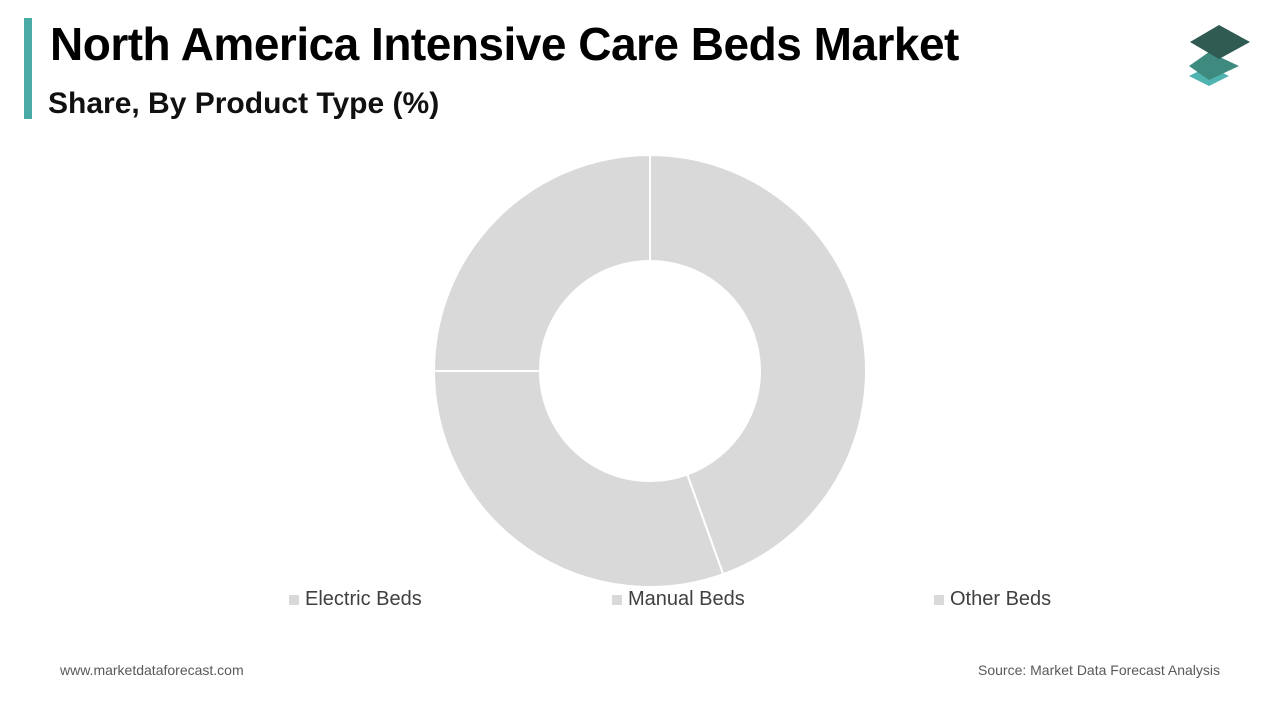 This screenshot has width=1280, height=720. What do you see at coordinates (617, 599) in the screenshot?
I see `legend-swatch-manual-beds` at bounding box center [617, 599].